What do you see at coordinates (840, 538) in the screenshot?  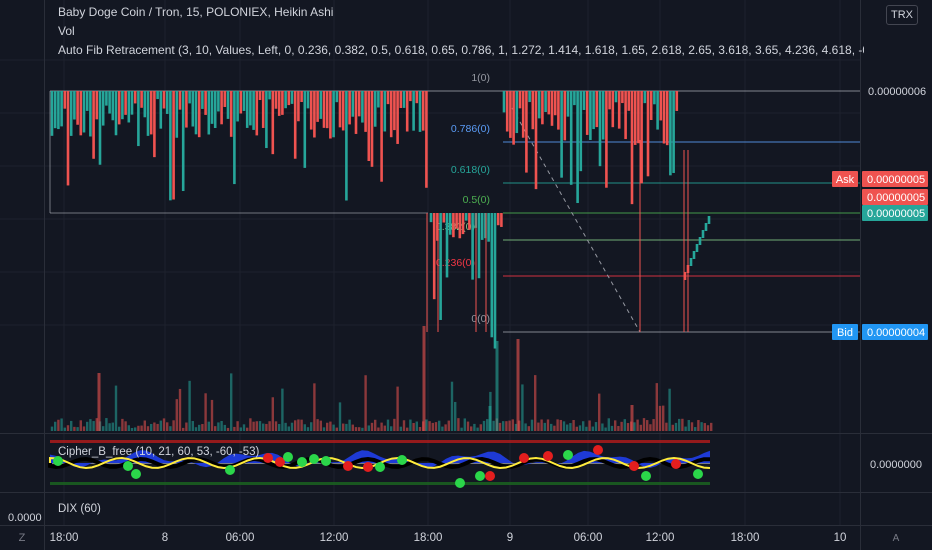 I see `time-tick-label: 10` at bounding box center [840, 538].